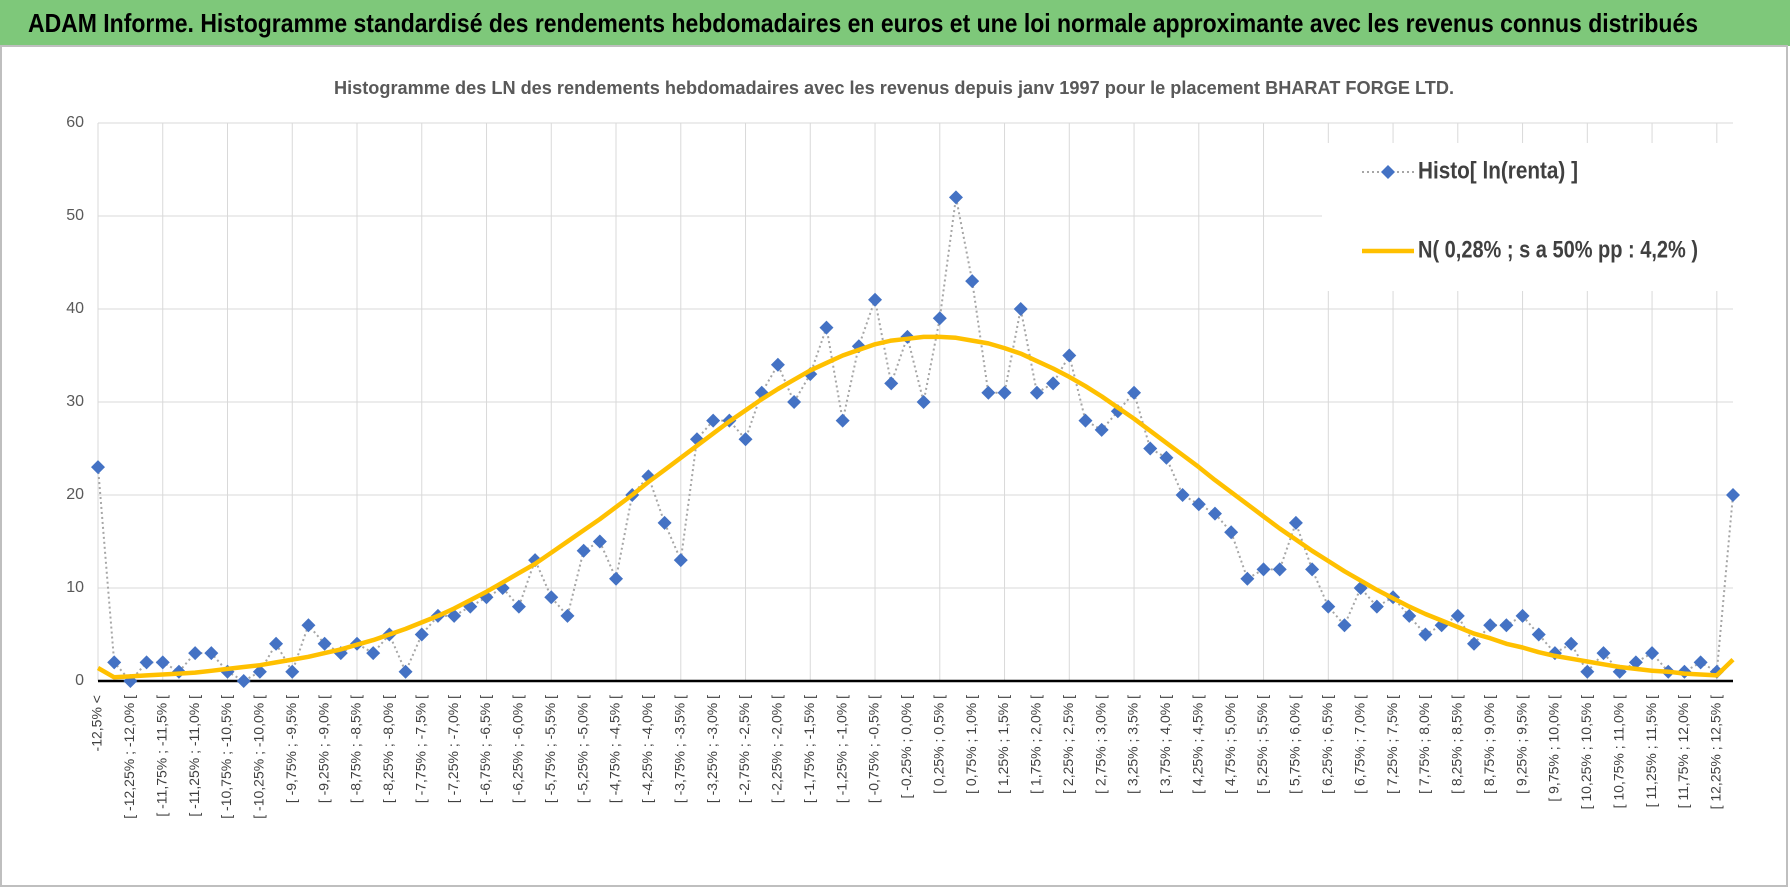 The image size is (1790, 888). What do you see at coordinates (1036, 744) in the screenshot?
I see `x-tick-label: [ 1,75% ; 2,0% [` at bounding box center [1036, 744].